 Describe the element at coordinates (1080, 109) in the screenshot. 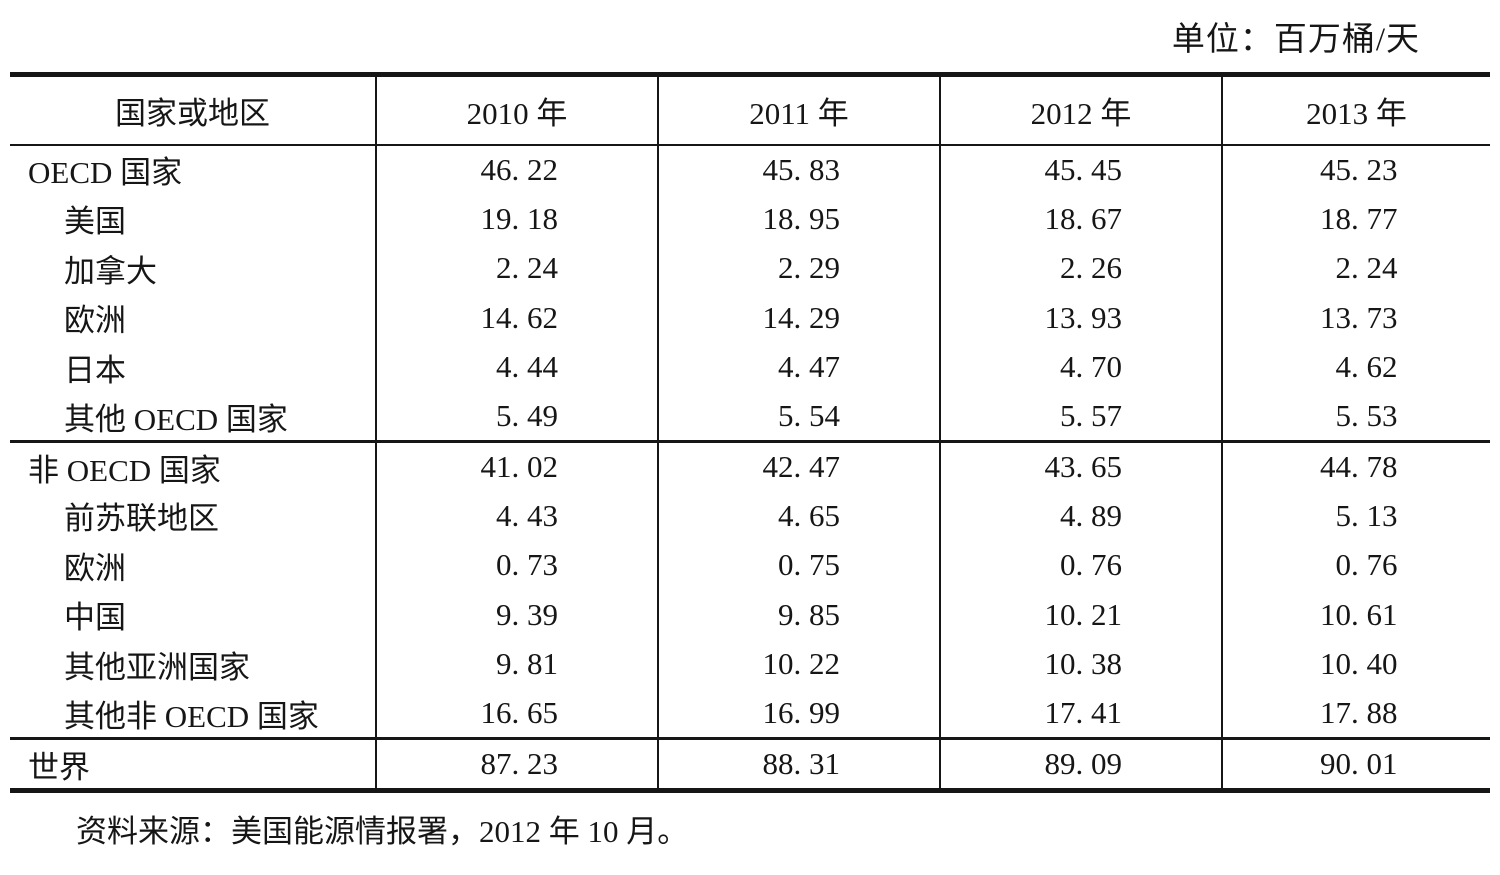

I see `column-header-2012: 2012 年` at that location.